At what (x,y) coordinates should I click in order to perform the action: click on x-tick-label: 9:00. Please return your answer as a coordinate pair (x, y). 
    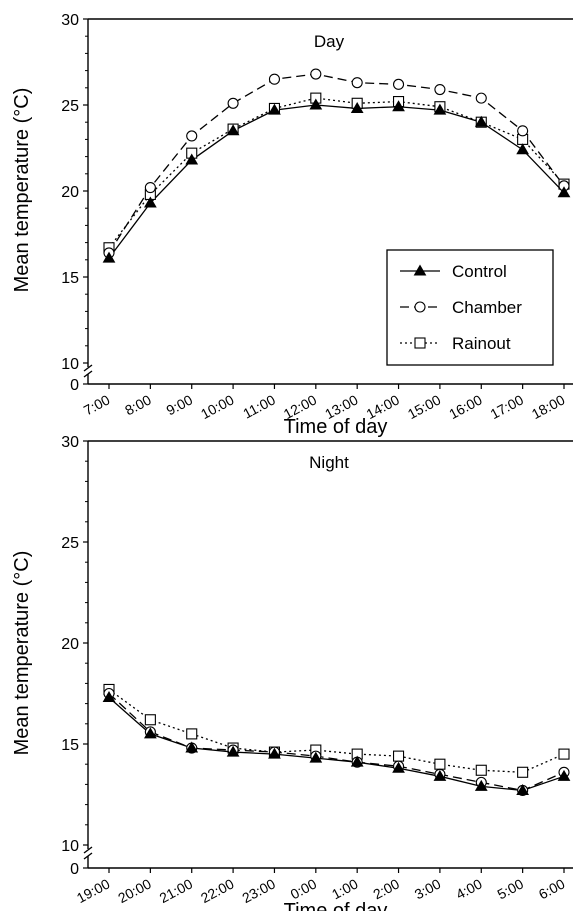
    Looking at the image, I should click on (180, 404).